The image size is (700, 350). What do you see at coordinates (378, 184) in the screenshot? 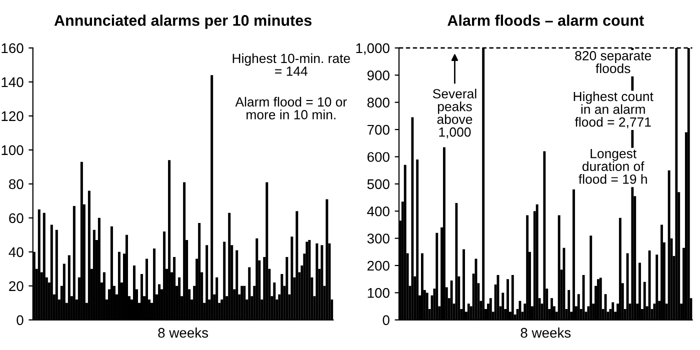
I see `y-tick-label: 500` at bounding box center [378, 184].